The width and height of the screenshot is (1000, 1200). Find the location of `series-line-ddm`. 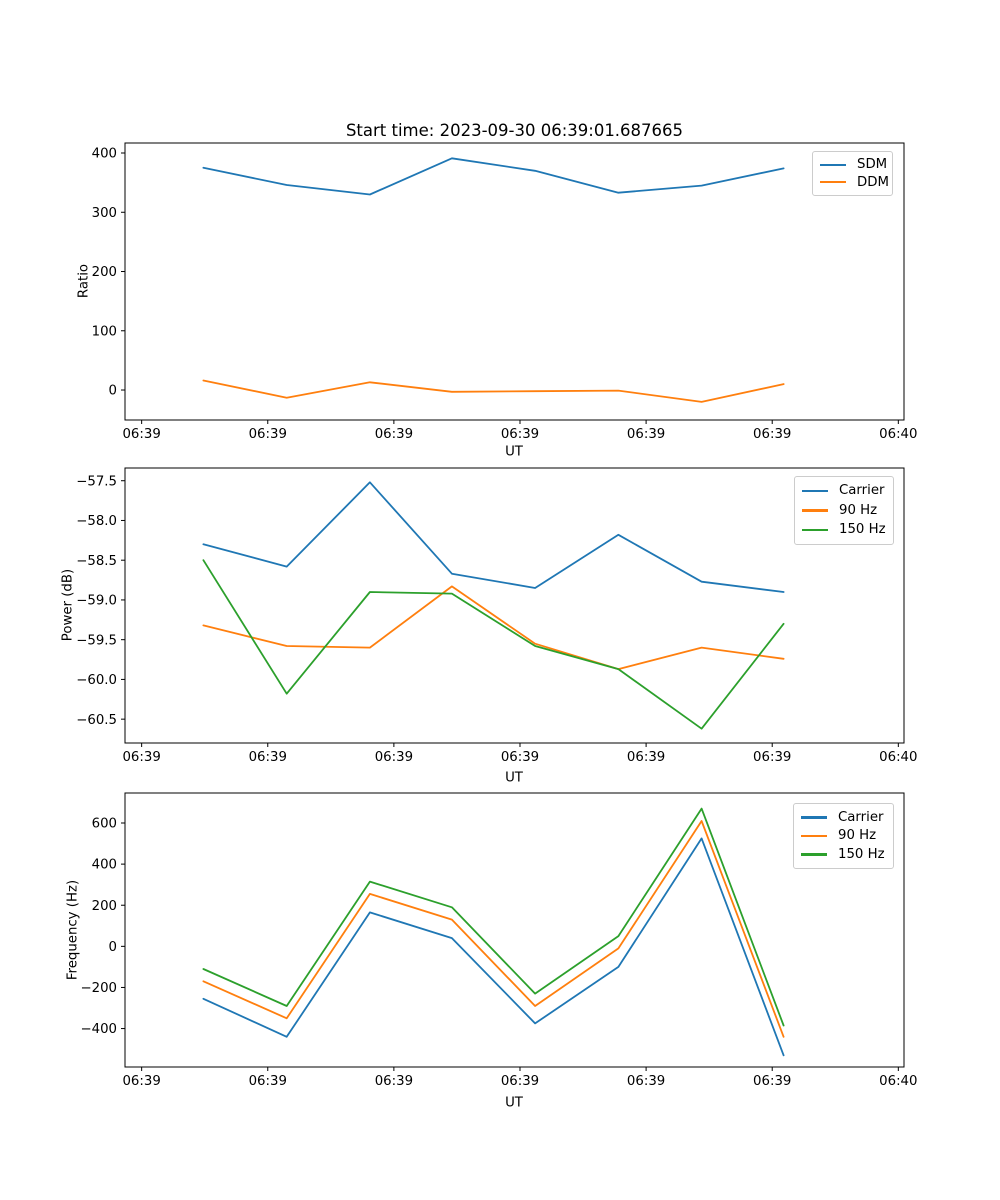

series-line-ddm is located at coordinates (493, 391).